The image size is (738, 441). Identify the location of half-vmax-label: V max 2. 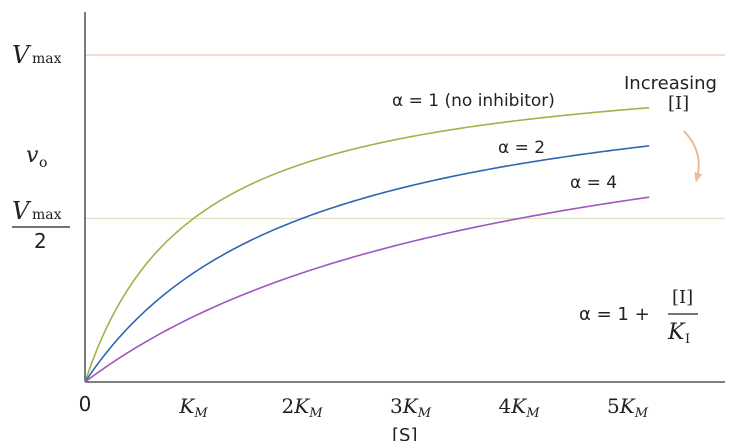
(41, 225).